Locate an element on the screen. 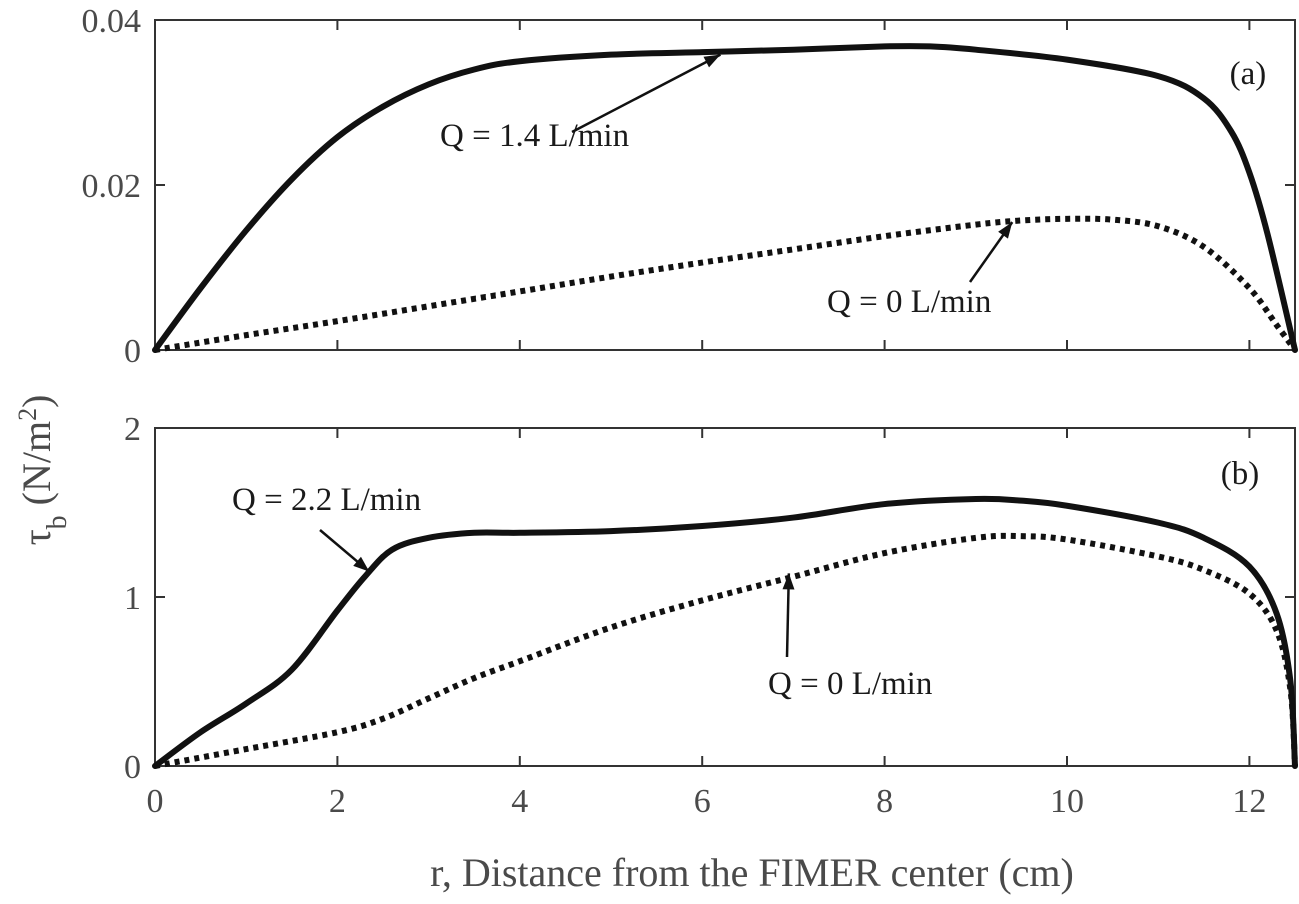  xtick-label: 0 is located at coordinates (155, 801).